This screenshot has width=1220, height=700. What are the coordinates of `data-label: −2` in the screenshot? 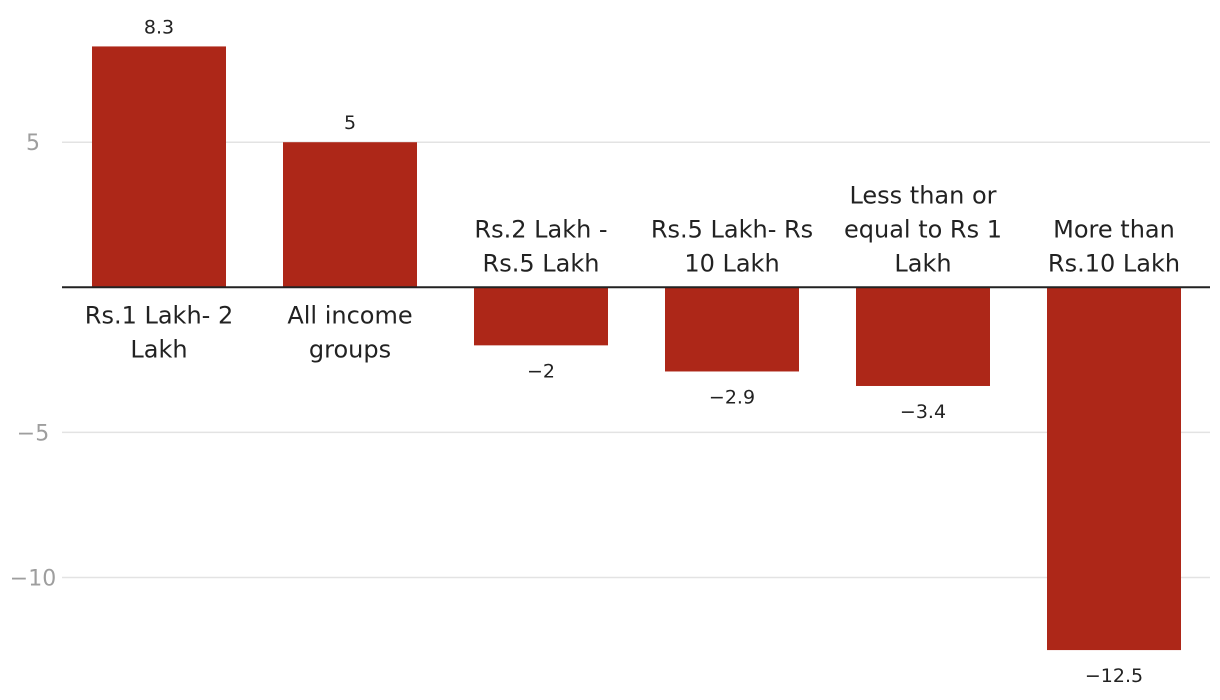 It's located at (541, 371).